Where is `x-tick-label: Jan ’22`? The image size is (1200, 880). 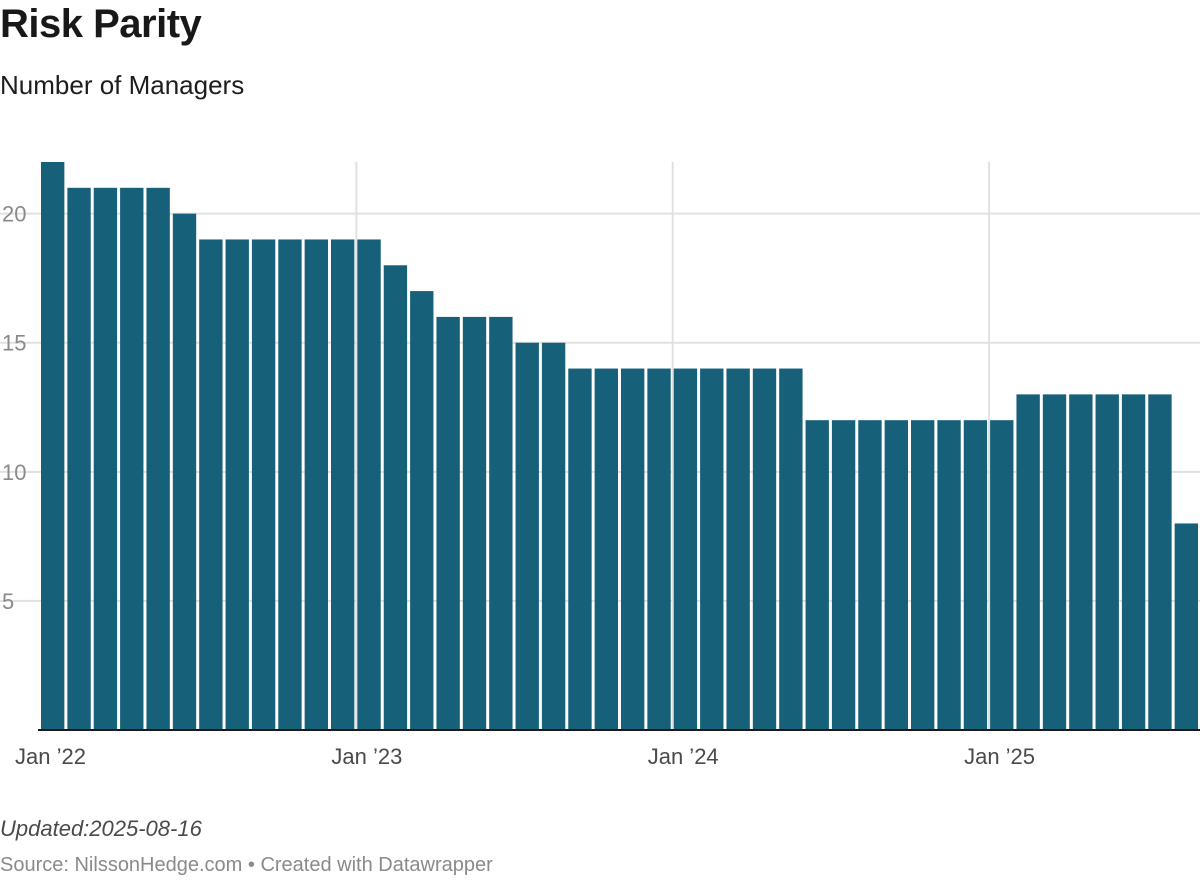 x-tick-label: Jan ’22 is located at coordinates (50, 756).